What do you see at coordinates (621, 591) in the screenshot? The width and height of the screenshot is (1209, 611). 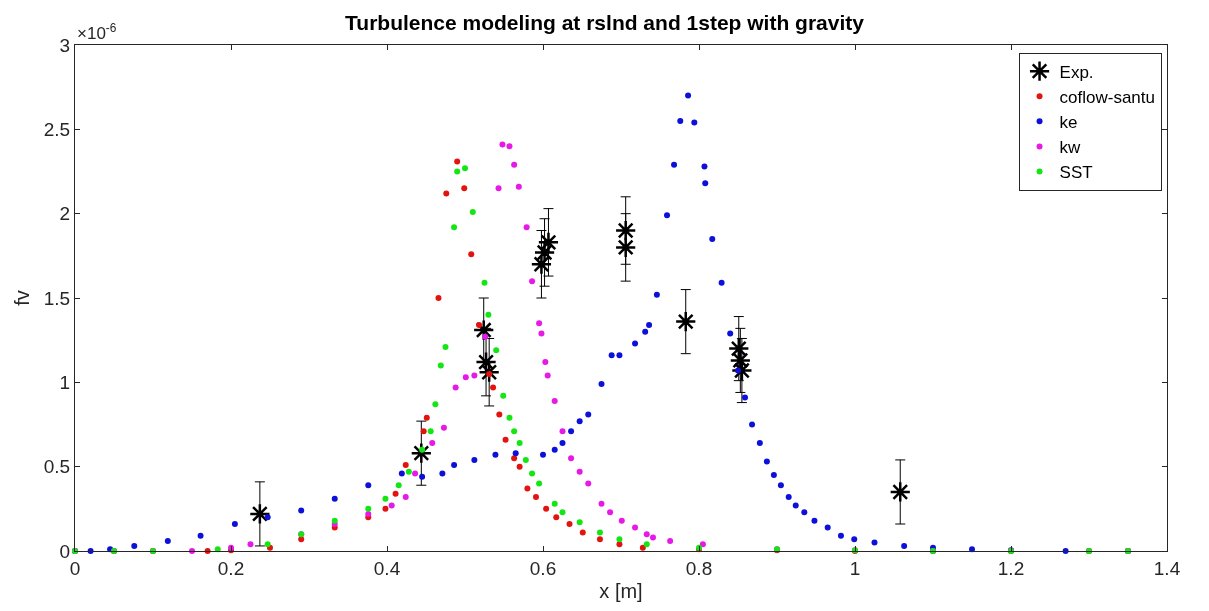 I see `x-axis-title: x [m]` at bounding box center [621, 591].